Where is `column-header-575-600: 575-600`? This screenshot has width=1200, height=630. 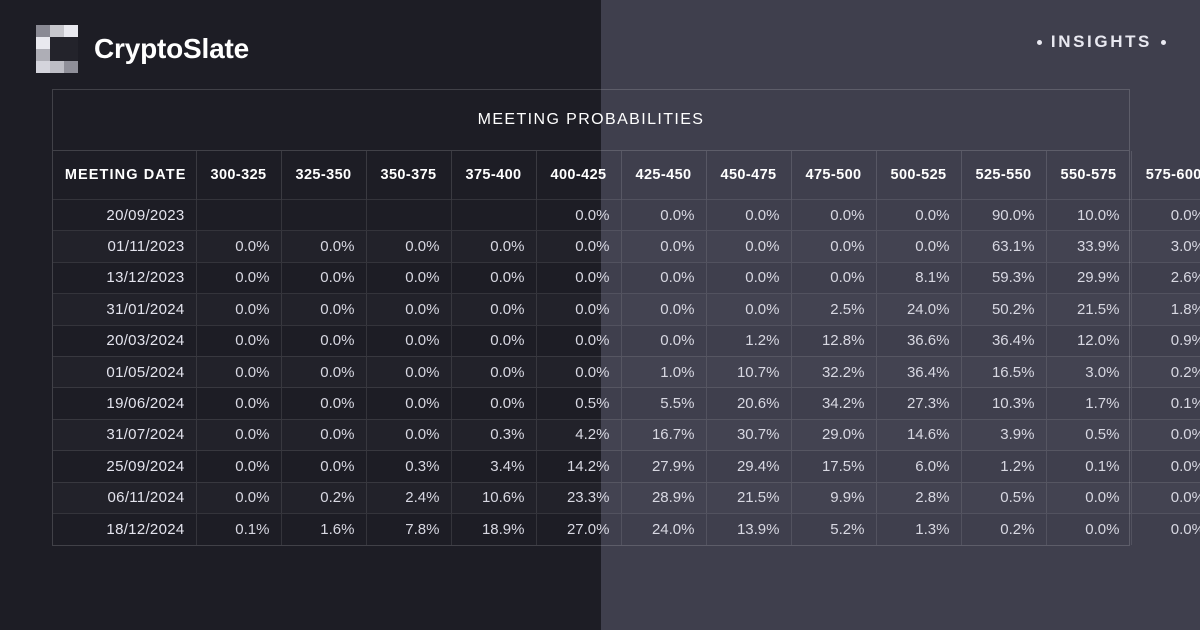 column-header-575-600: 575-600 is located at coordinates (1172, 175).